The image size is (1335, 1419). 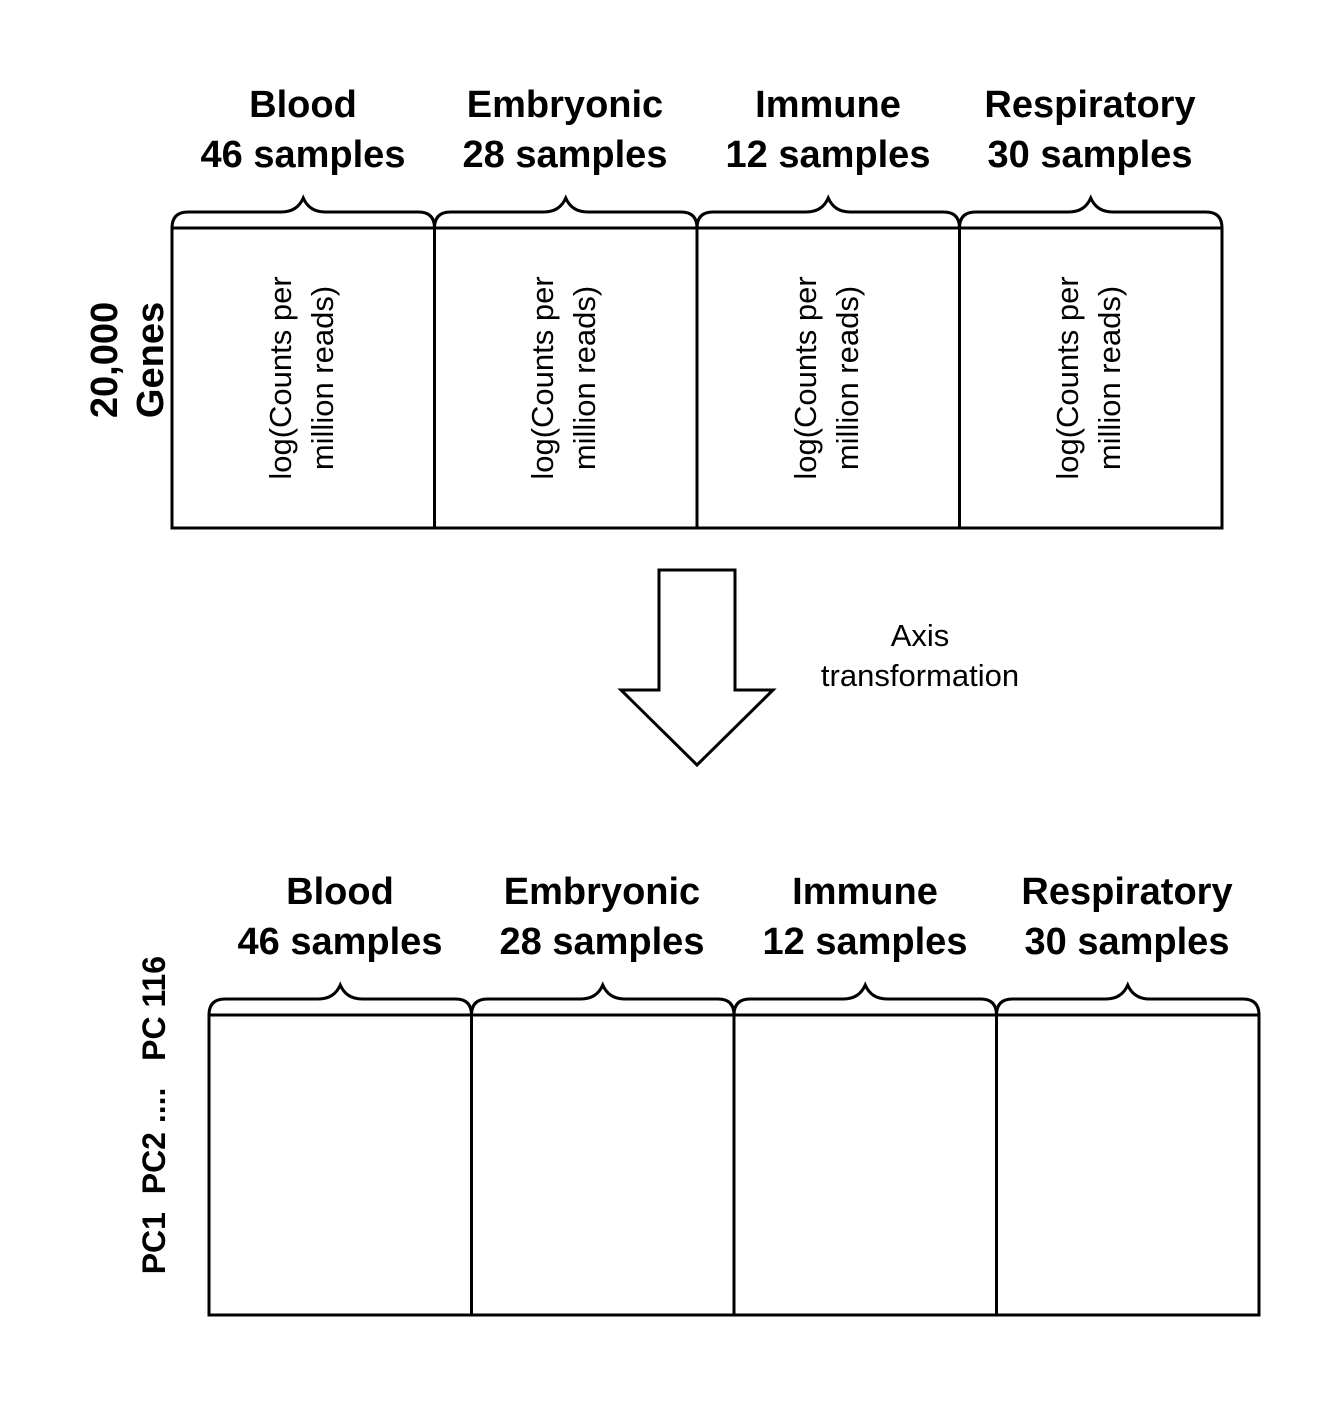 I want to click on bottom-braces, so click(x=734, y=998).